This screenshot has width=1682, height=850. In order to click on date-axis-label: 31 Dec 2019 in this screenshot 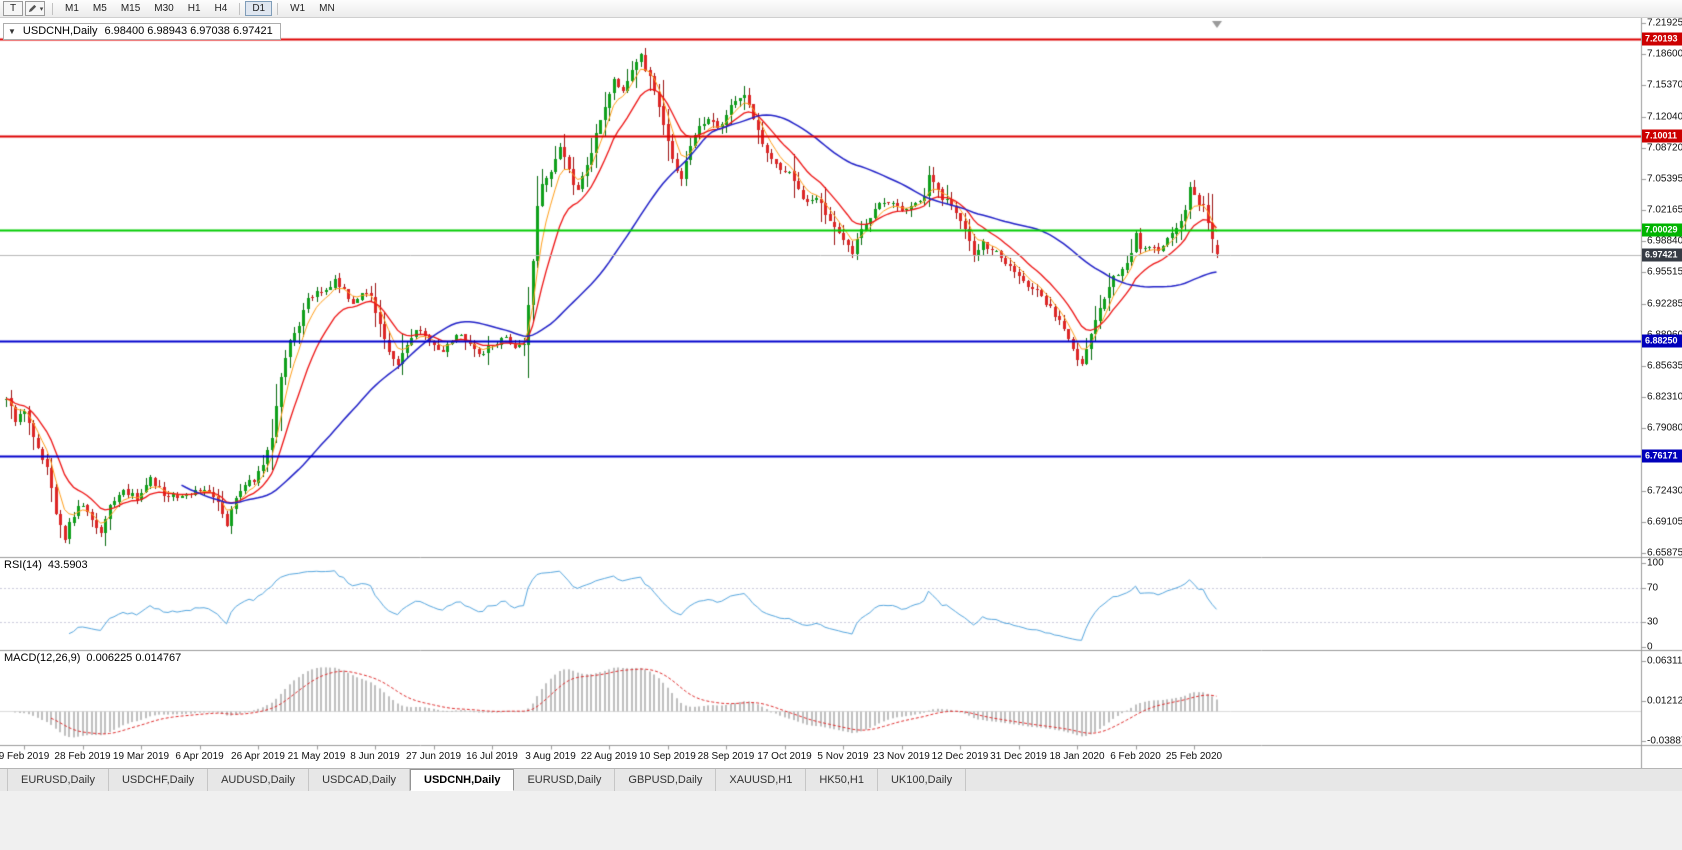, I will do `click(1018, 756)`.